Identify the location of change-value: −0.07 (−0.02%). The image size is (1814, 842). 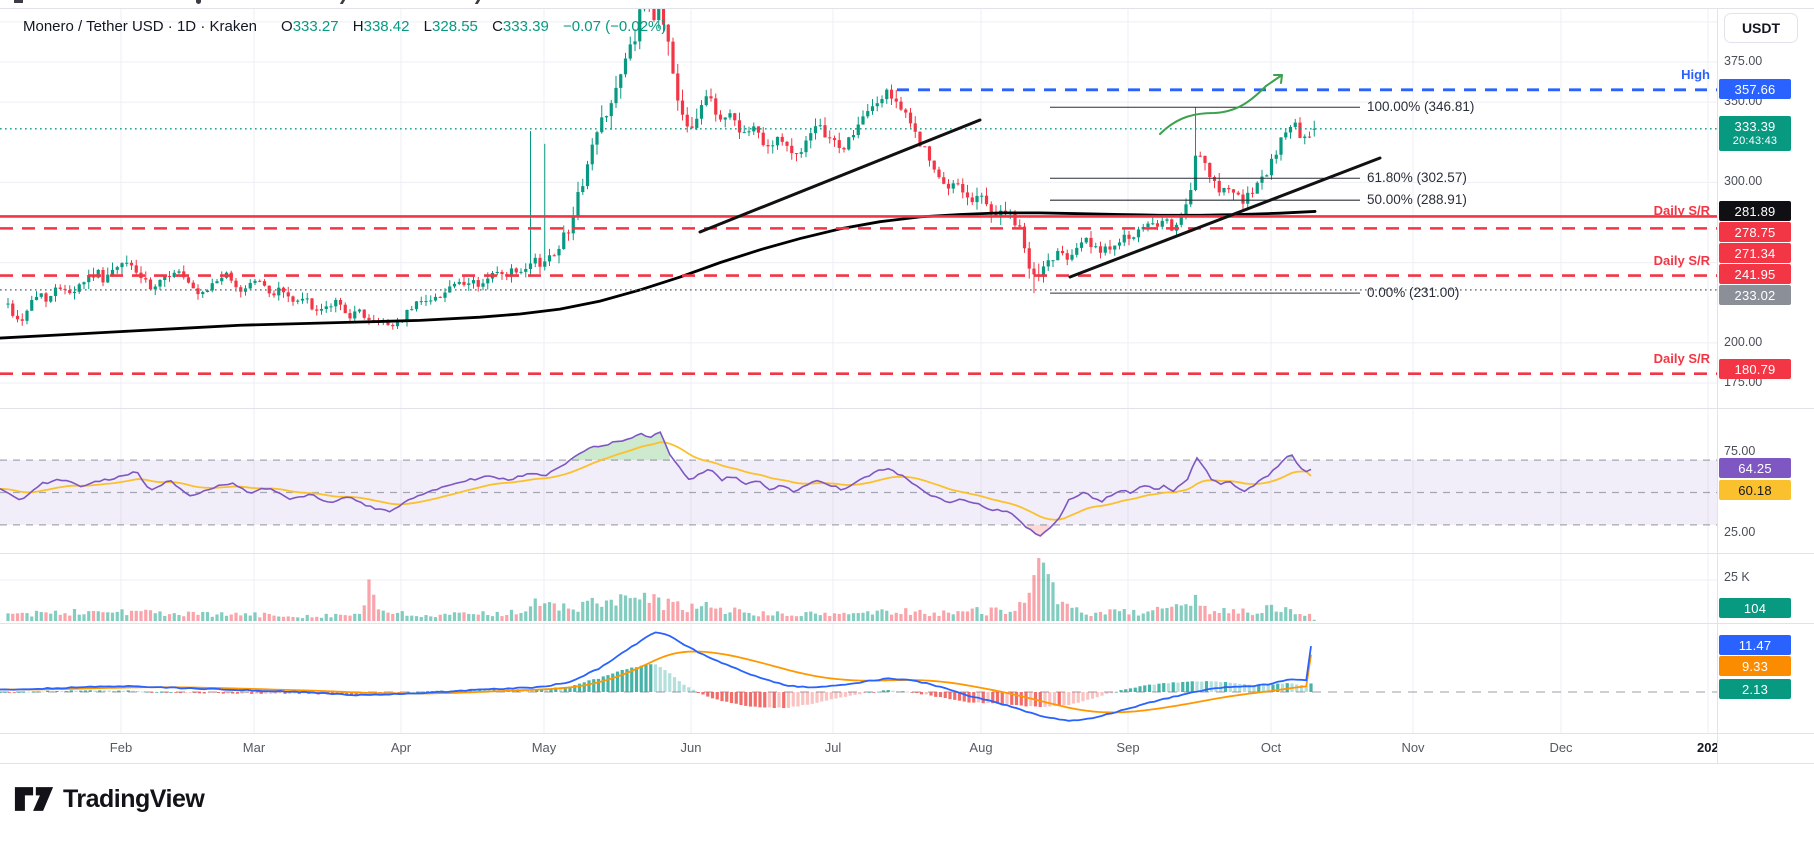
(614, 26).